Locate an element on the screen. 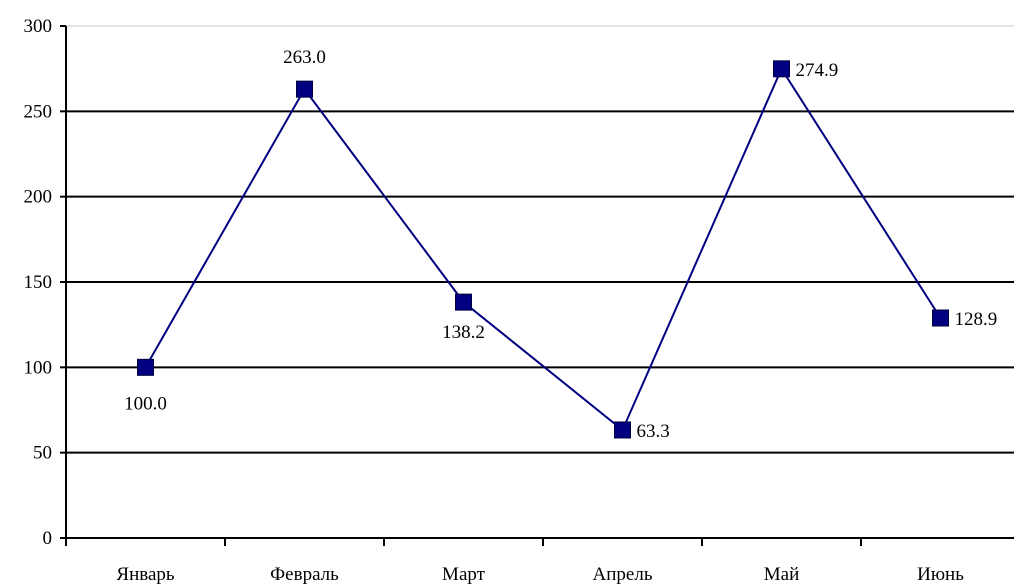 The width and height of the screenshot is (1014, 586). y-tick-labels: 0 50 100 150 200 250 300 is located at coordinates (38, 282).